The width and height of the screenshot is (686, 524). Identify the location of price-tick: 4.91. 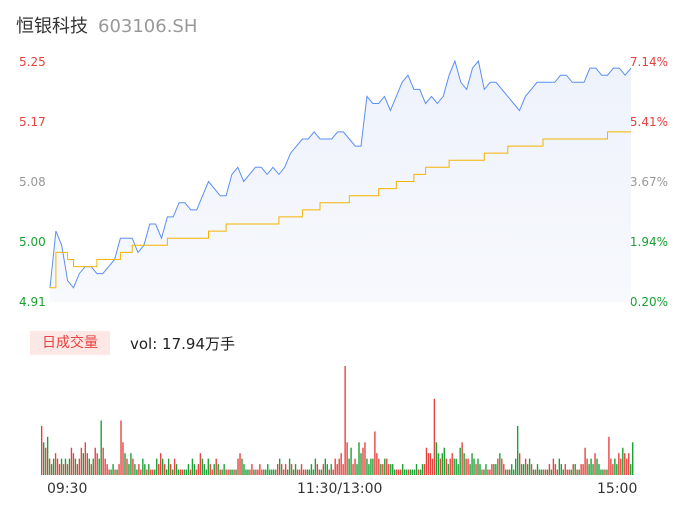
(32, 302).